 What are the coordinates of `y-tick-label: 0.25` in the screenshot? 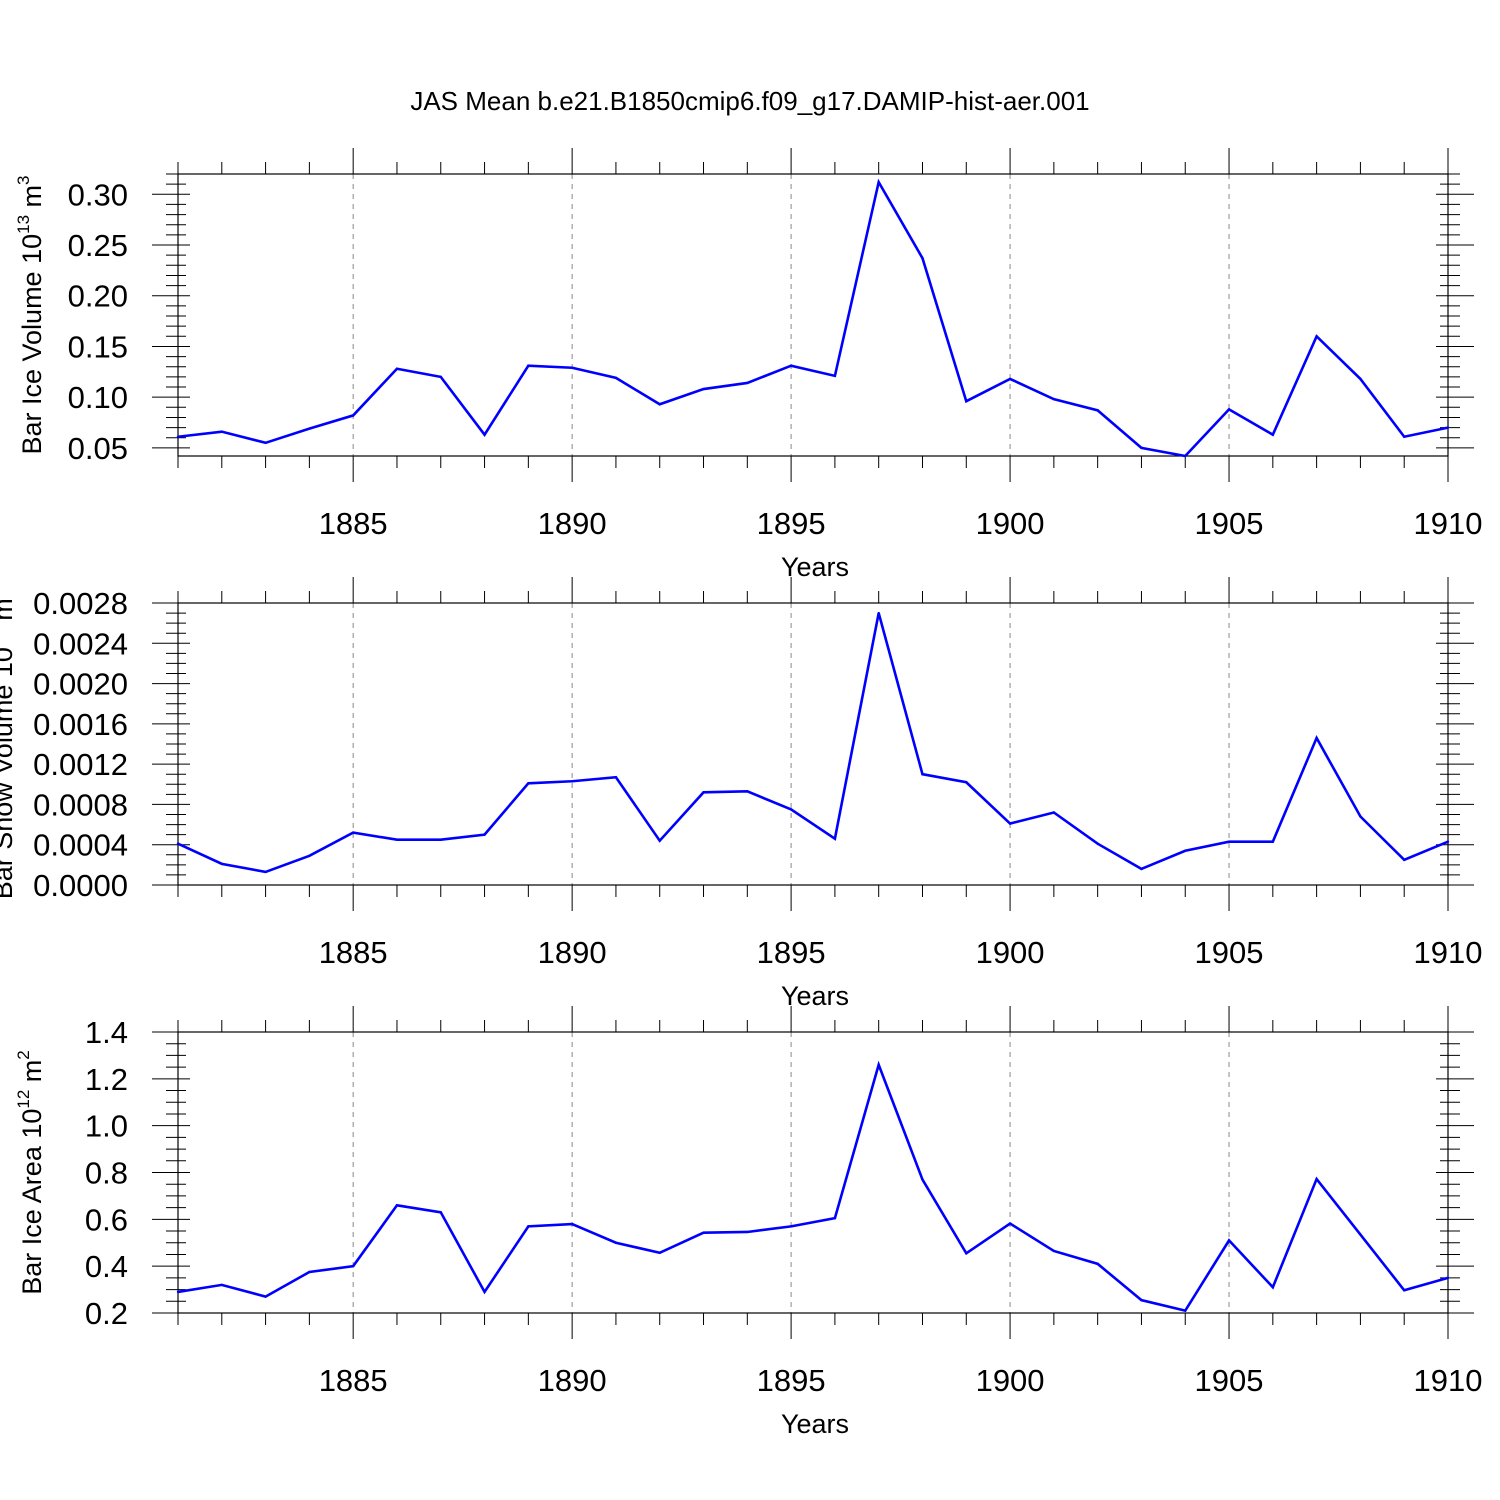 It's located at (98, 245).